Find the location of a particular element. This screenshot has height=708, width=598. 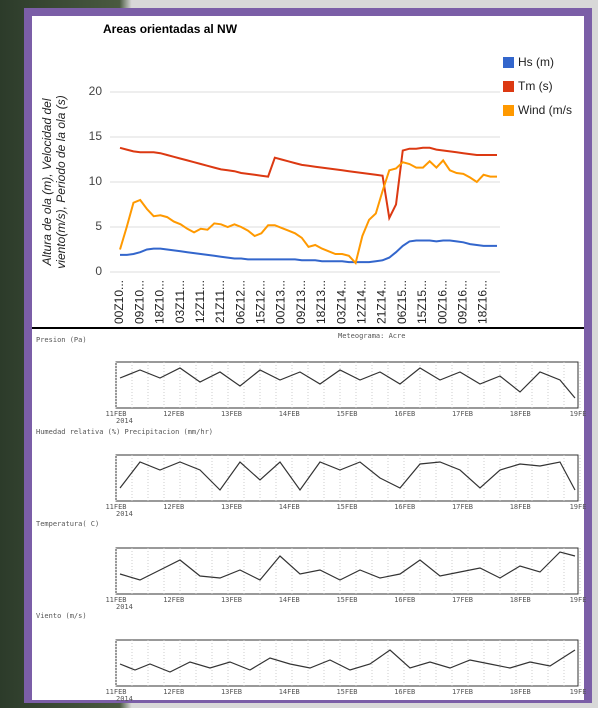

panel-label: Presion (Pa) is located at coordinates (61, 340).